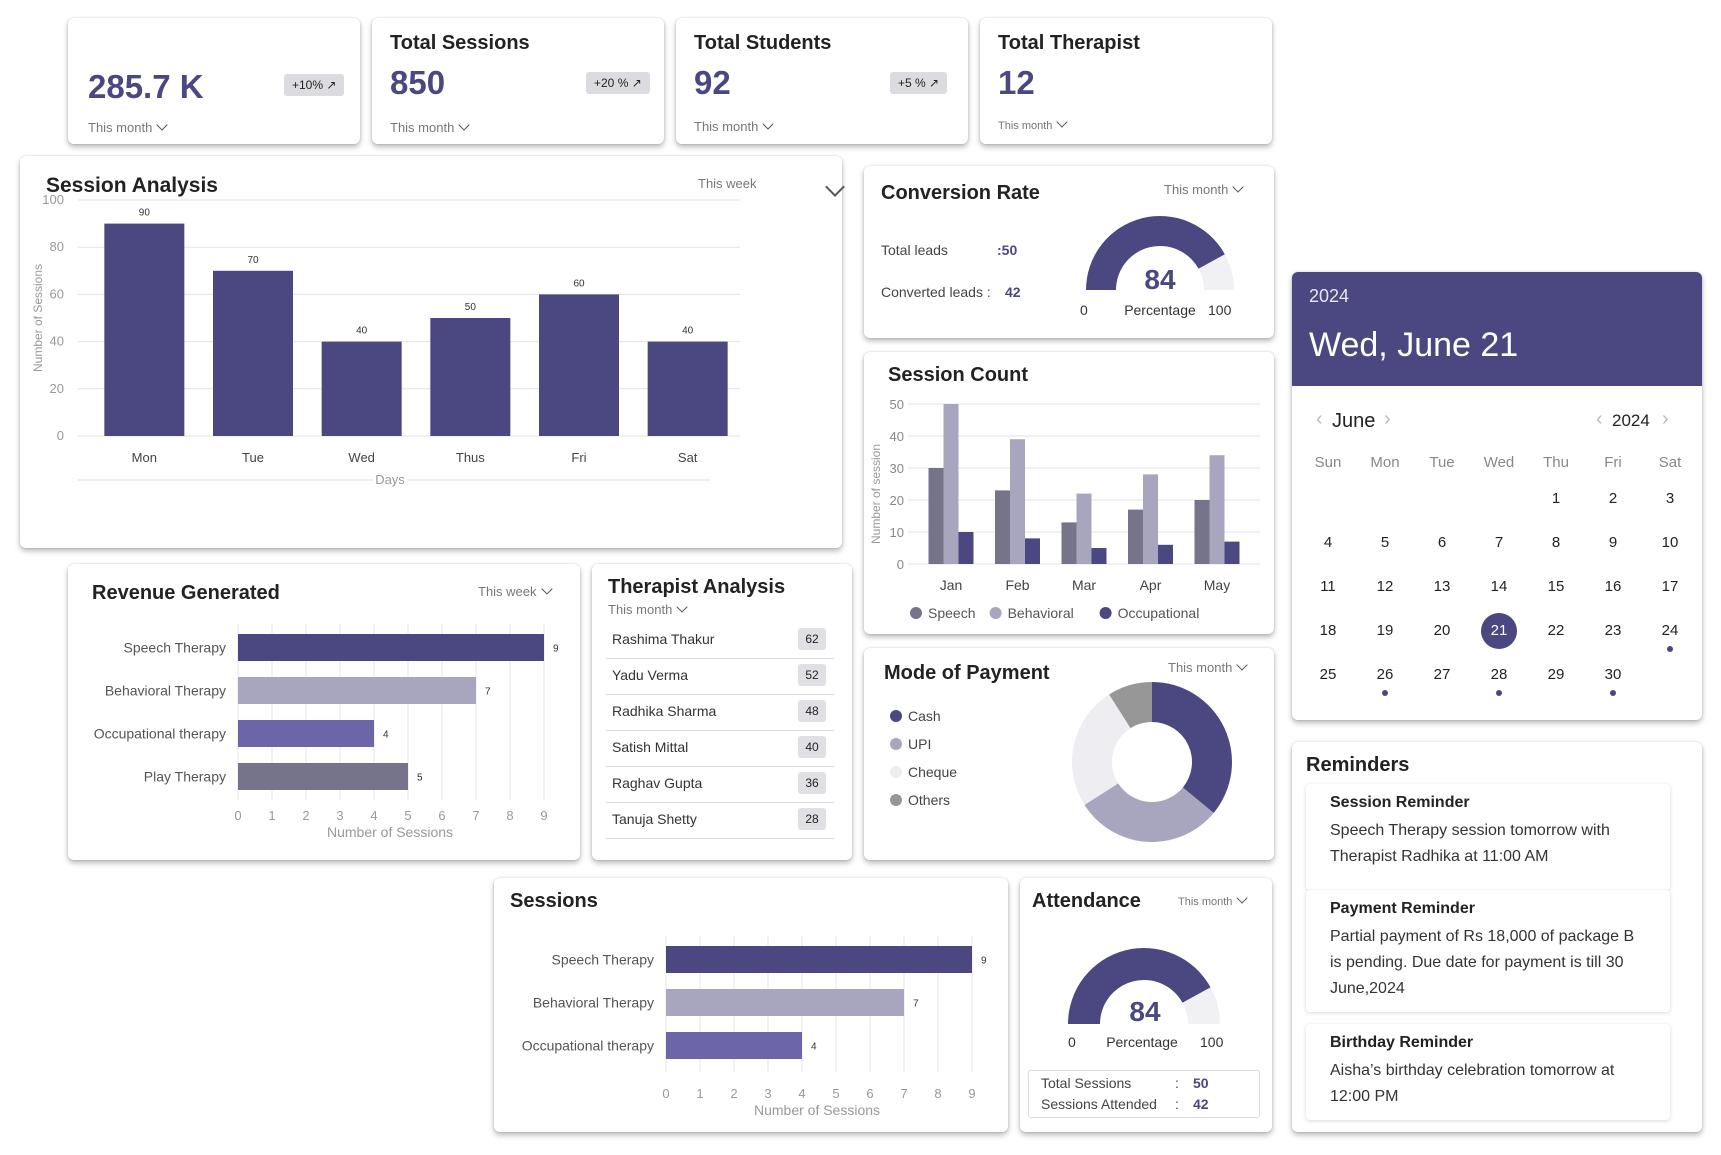 This screenshot has width=1721, height=1155. What do you see at coordinates (38, 318) in the screenshot?
I see `y-axis-label: Number of Sessions` at bounding box center [38, 318].